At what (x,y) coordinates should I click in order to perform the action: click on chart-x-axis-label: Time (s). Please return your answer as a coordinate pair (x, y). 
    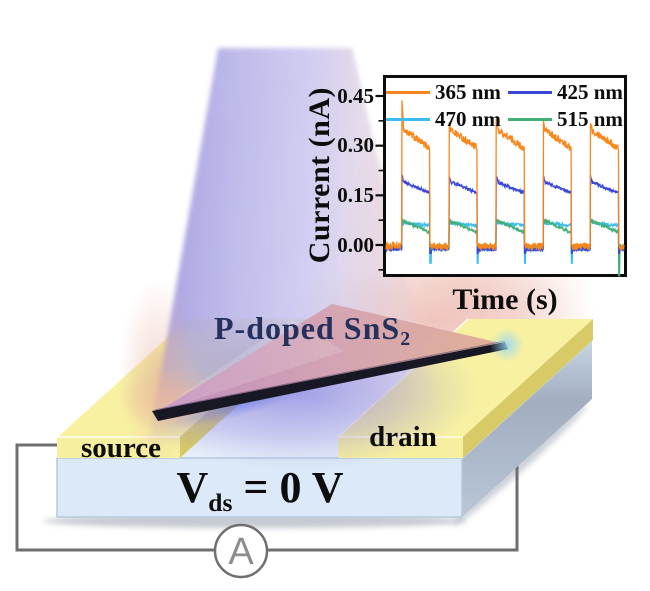
    Looking at the image, I should click on (505, 299).